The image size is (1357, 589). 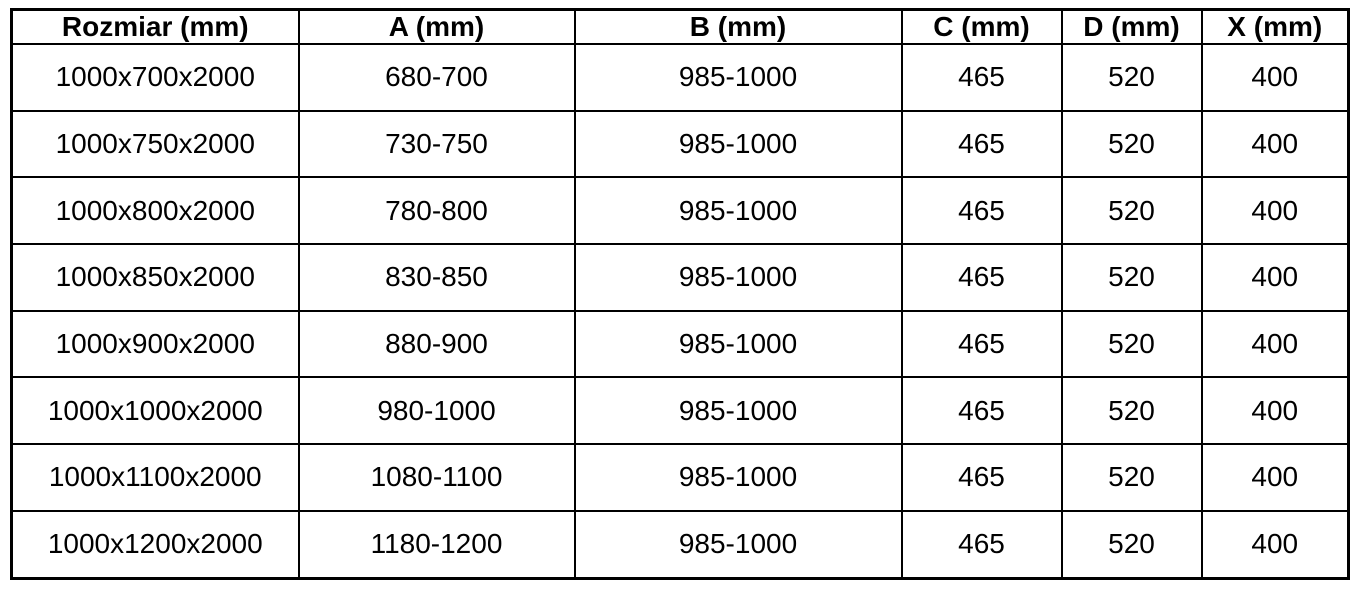 I want to click on table-cell-r2-c5: 400, so click(x=1275, y=211).